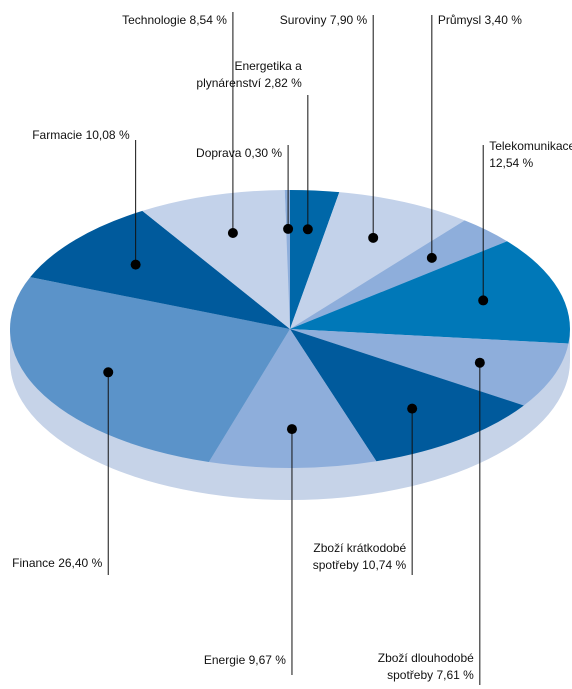 This screenshot has width=572, height=689. Describe the element at coordinates (425, 666) in the screenshot. I see `category-label: Zboží dlouhodobé spotřeby` at that location.